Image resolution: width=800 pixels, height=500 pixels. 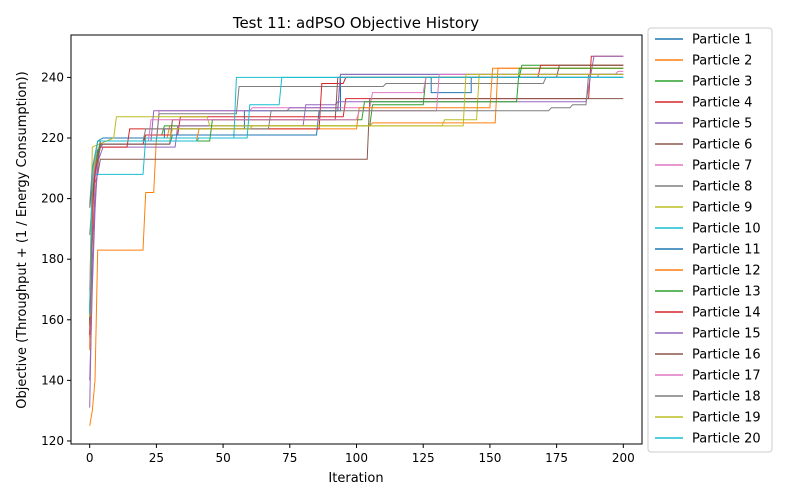 What do you see at coordinates (726, 418) in the screenshot?
I see `legend-entry-label: Particle 19` at bounding box center [726, 418].